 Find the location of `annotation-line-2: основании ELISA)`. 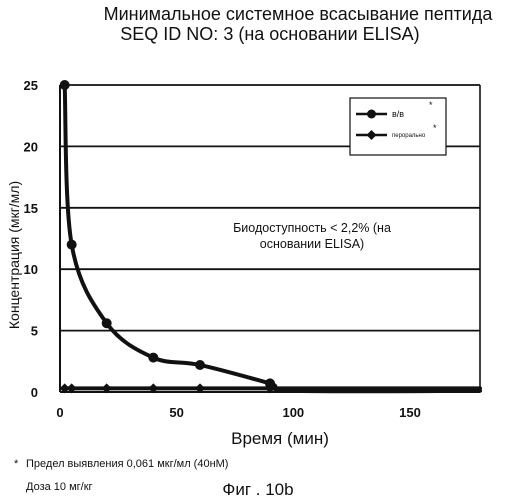

annotation-line-2: основании ELISA) is located at coordinates (312, 244).